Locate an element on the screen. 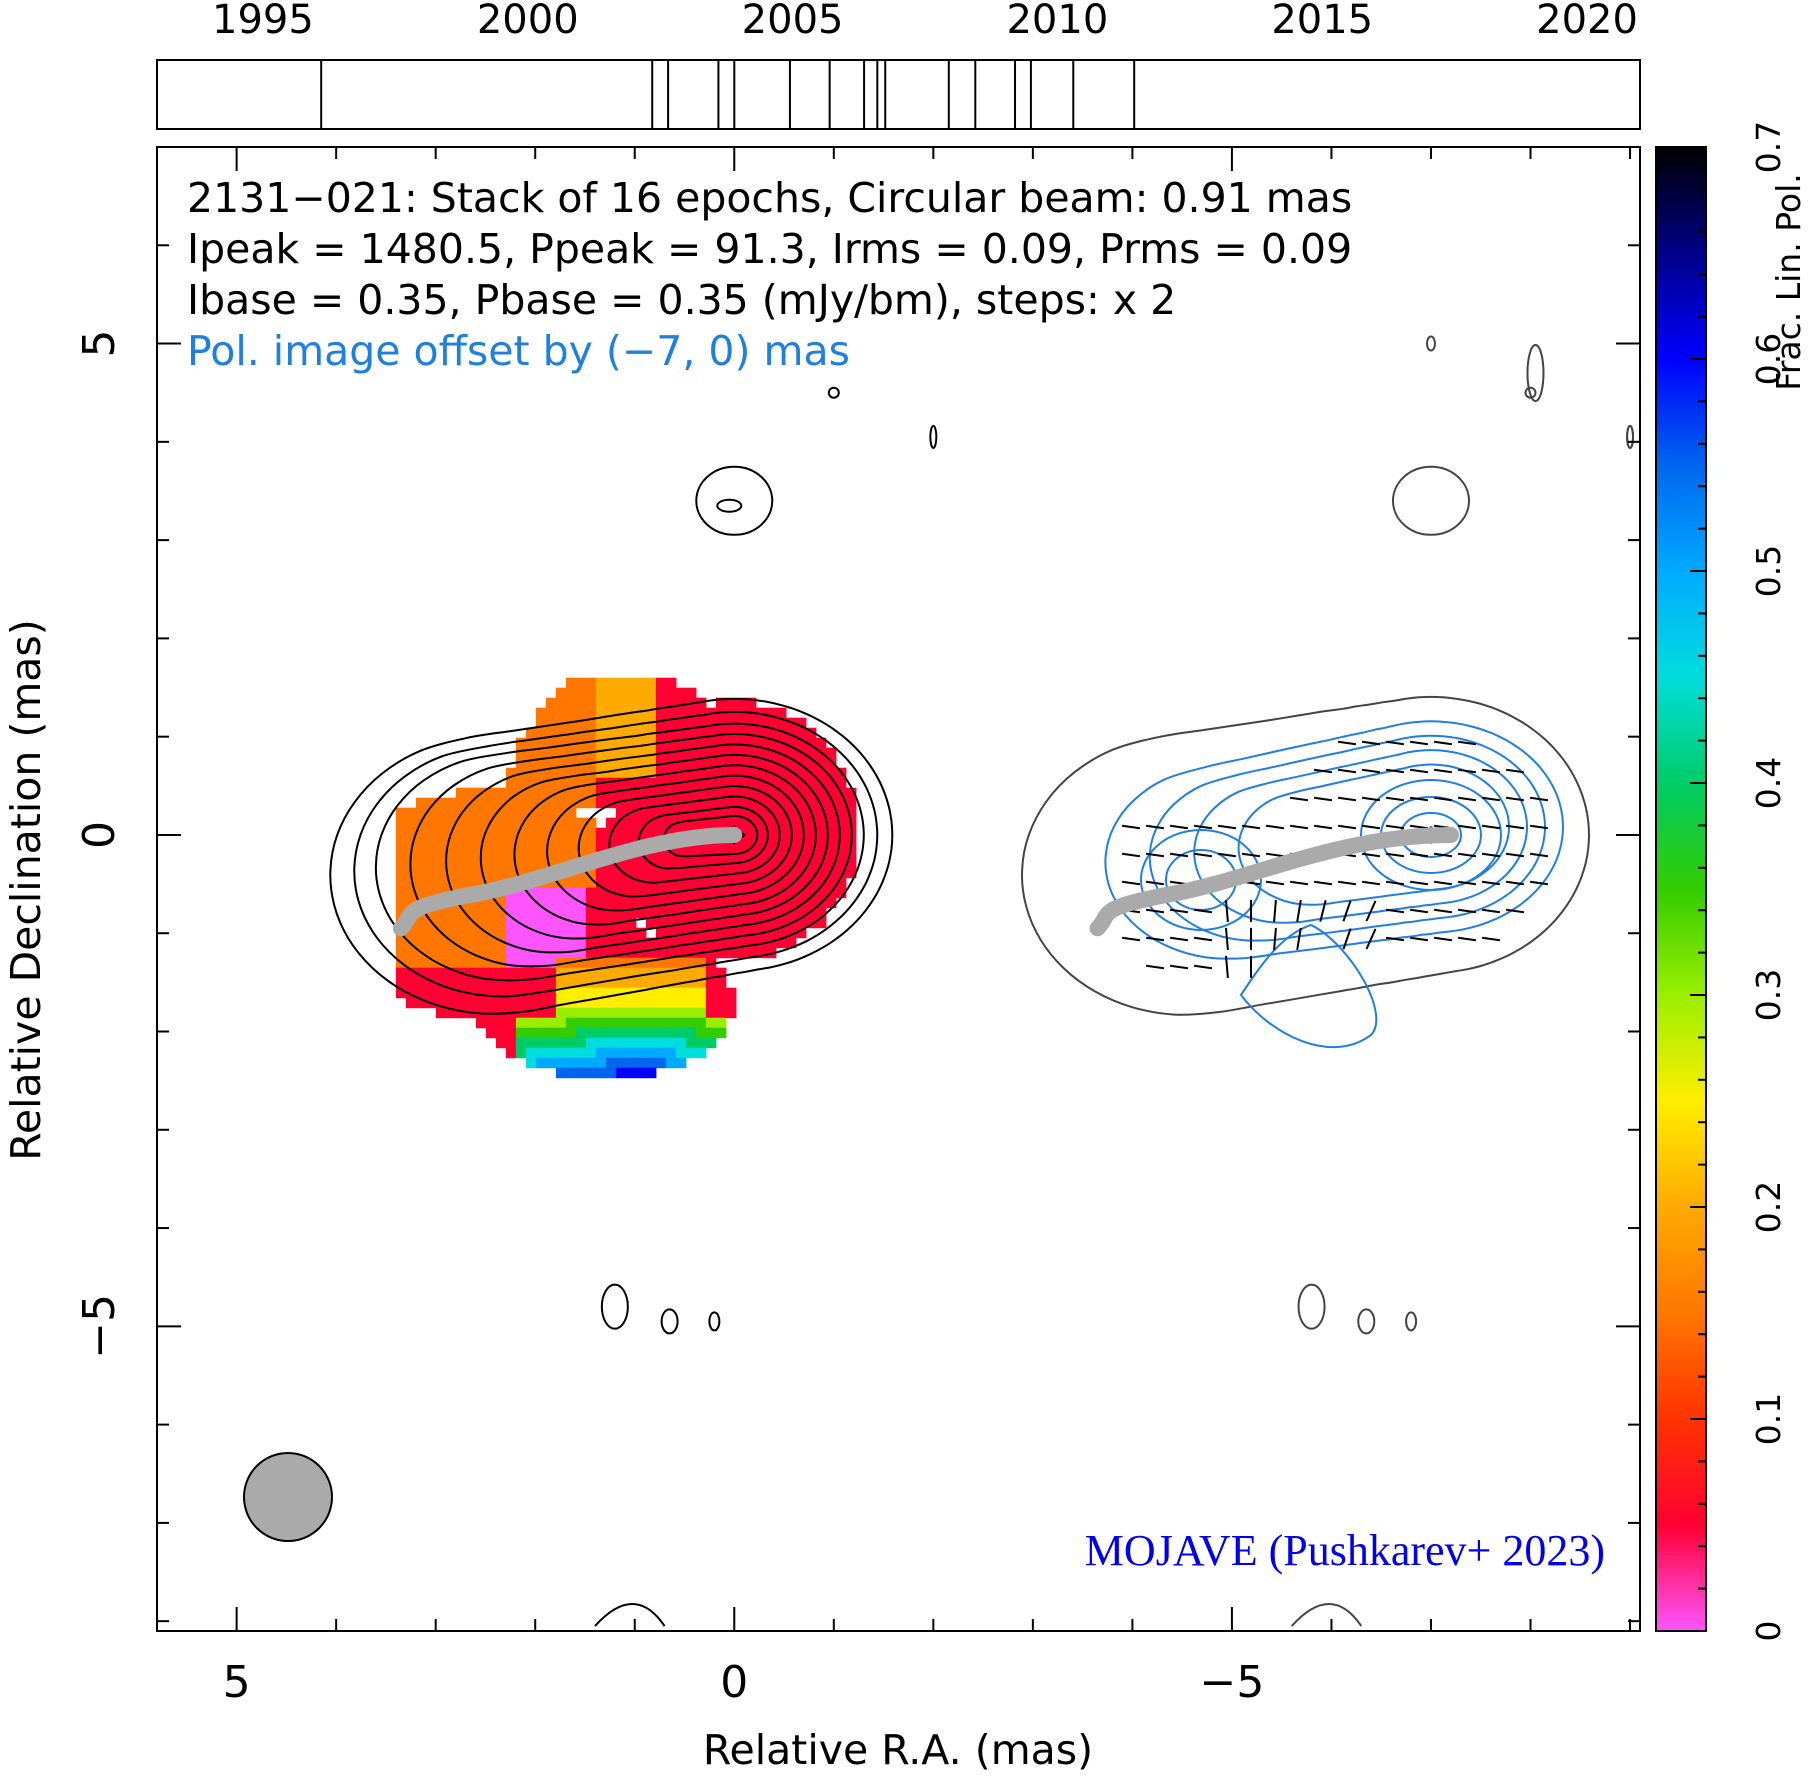 The width and height of the screenshot is (1819, 1778). x-tick-label: 5 is located at coordinates (237, 1682).